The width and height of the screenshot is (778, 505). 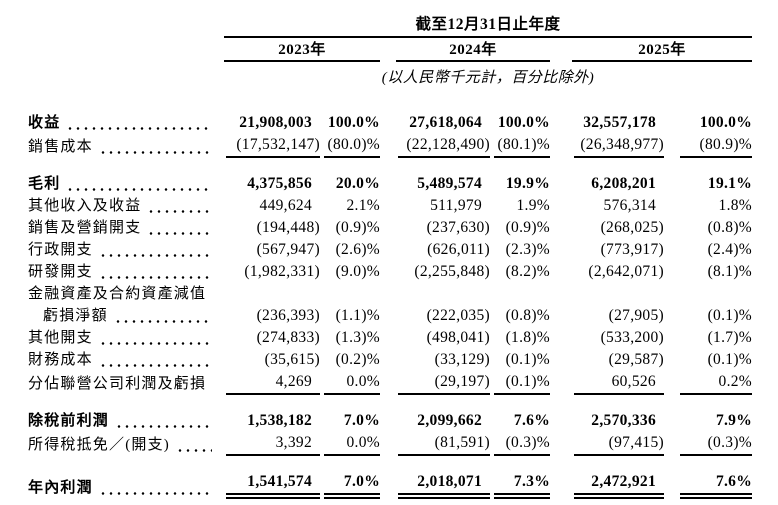 I want to click on value-cell: (33,129), so click(x=443, y=360).